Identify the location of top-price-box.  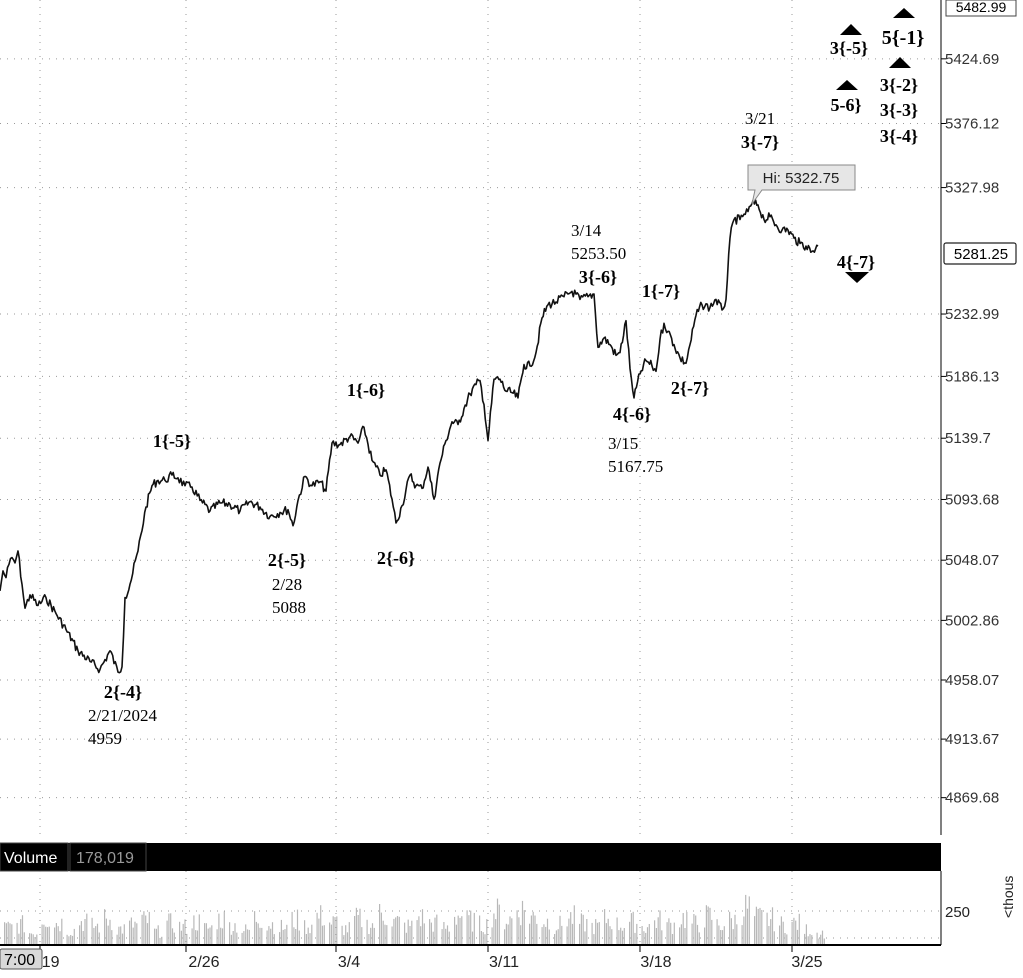
(981, 8).